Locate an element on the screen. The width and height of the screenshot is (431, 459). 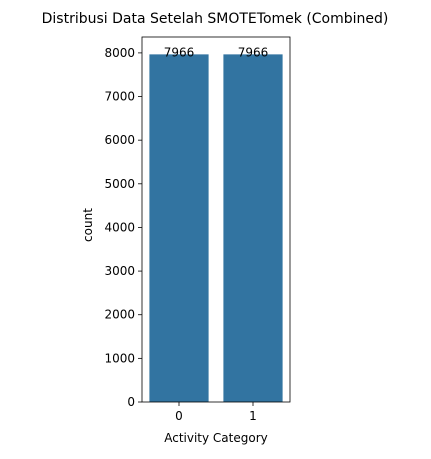
y-tick-label-5000: 5000 is located at coordinates (119, 184).